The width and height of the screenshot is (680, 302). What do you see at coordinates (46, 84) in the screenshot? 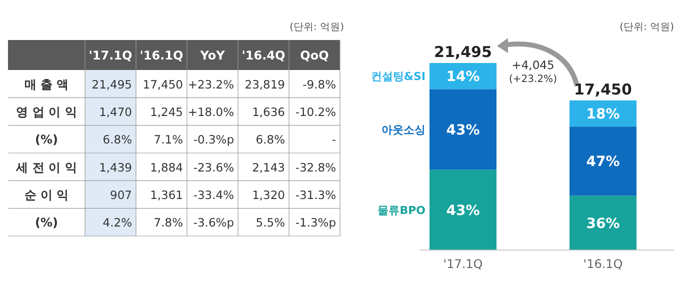
I see `category-label: 매 출 액` at bounding box center [46, 84].